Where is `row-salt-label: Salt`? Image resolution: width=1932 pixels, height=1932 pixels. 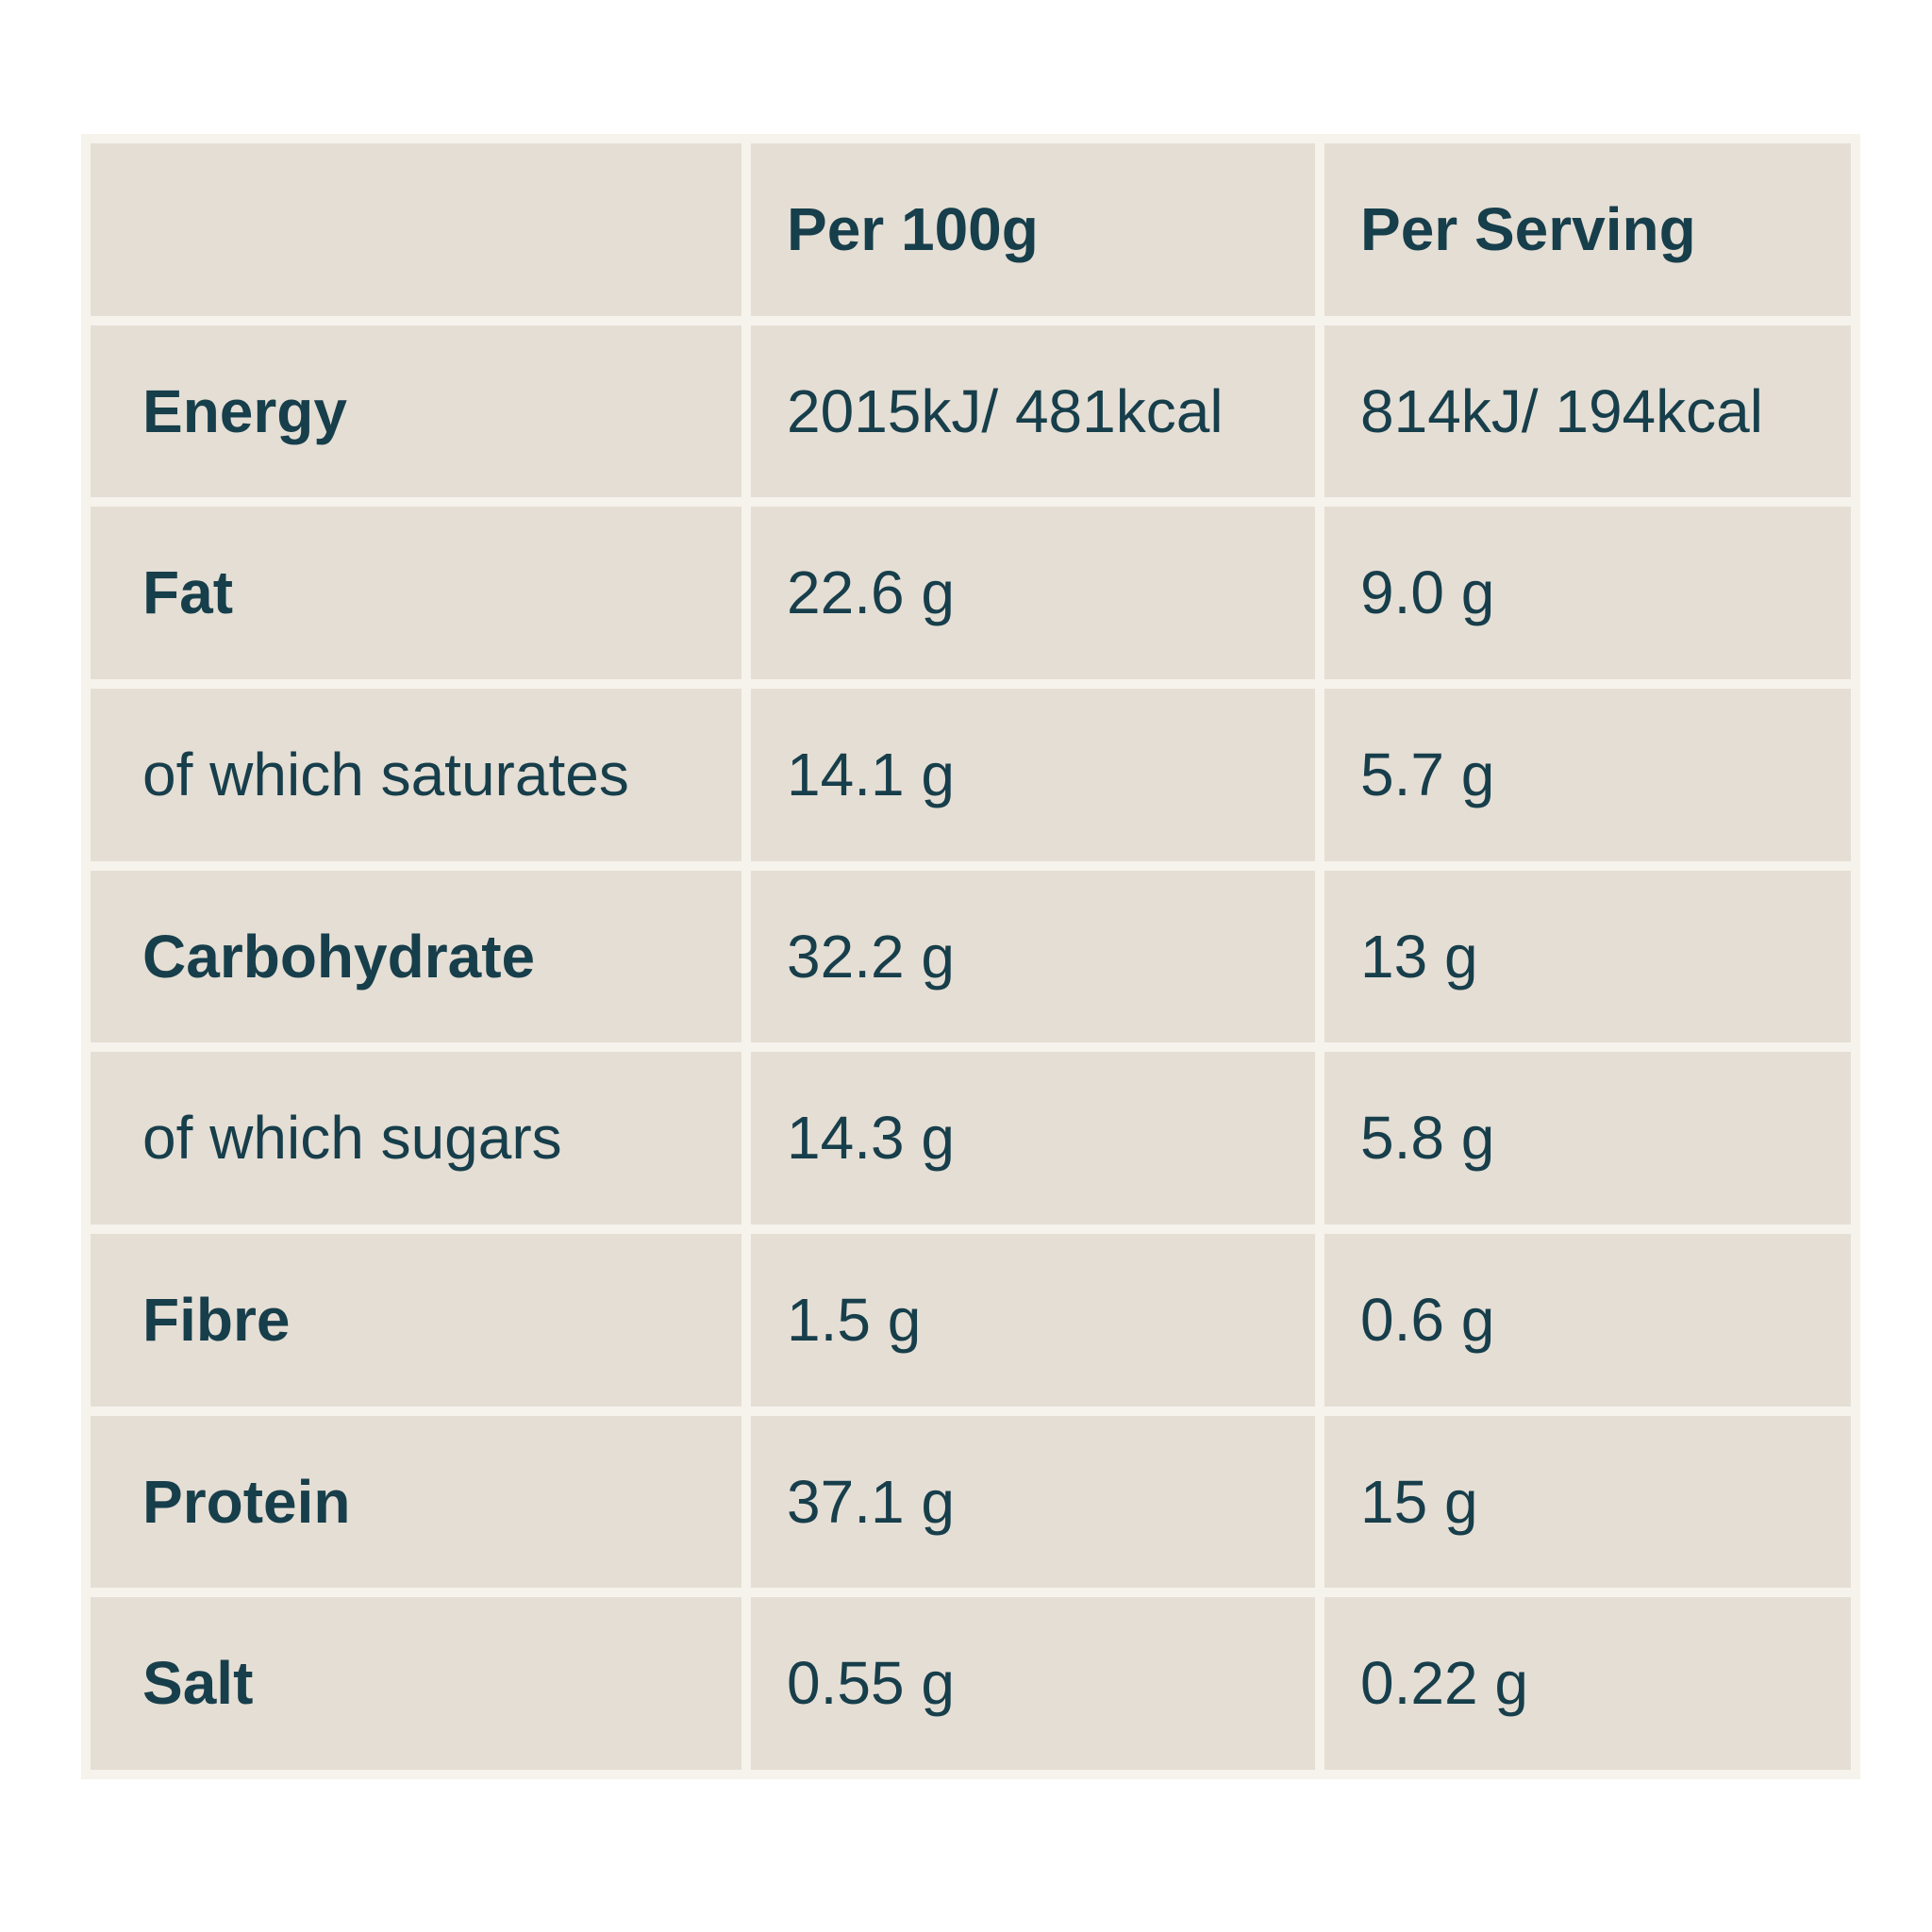
row-salt-label: Salt is located at coordinates (416, 1684).